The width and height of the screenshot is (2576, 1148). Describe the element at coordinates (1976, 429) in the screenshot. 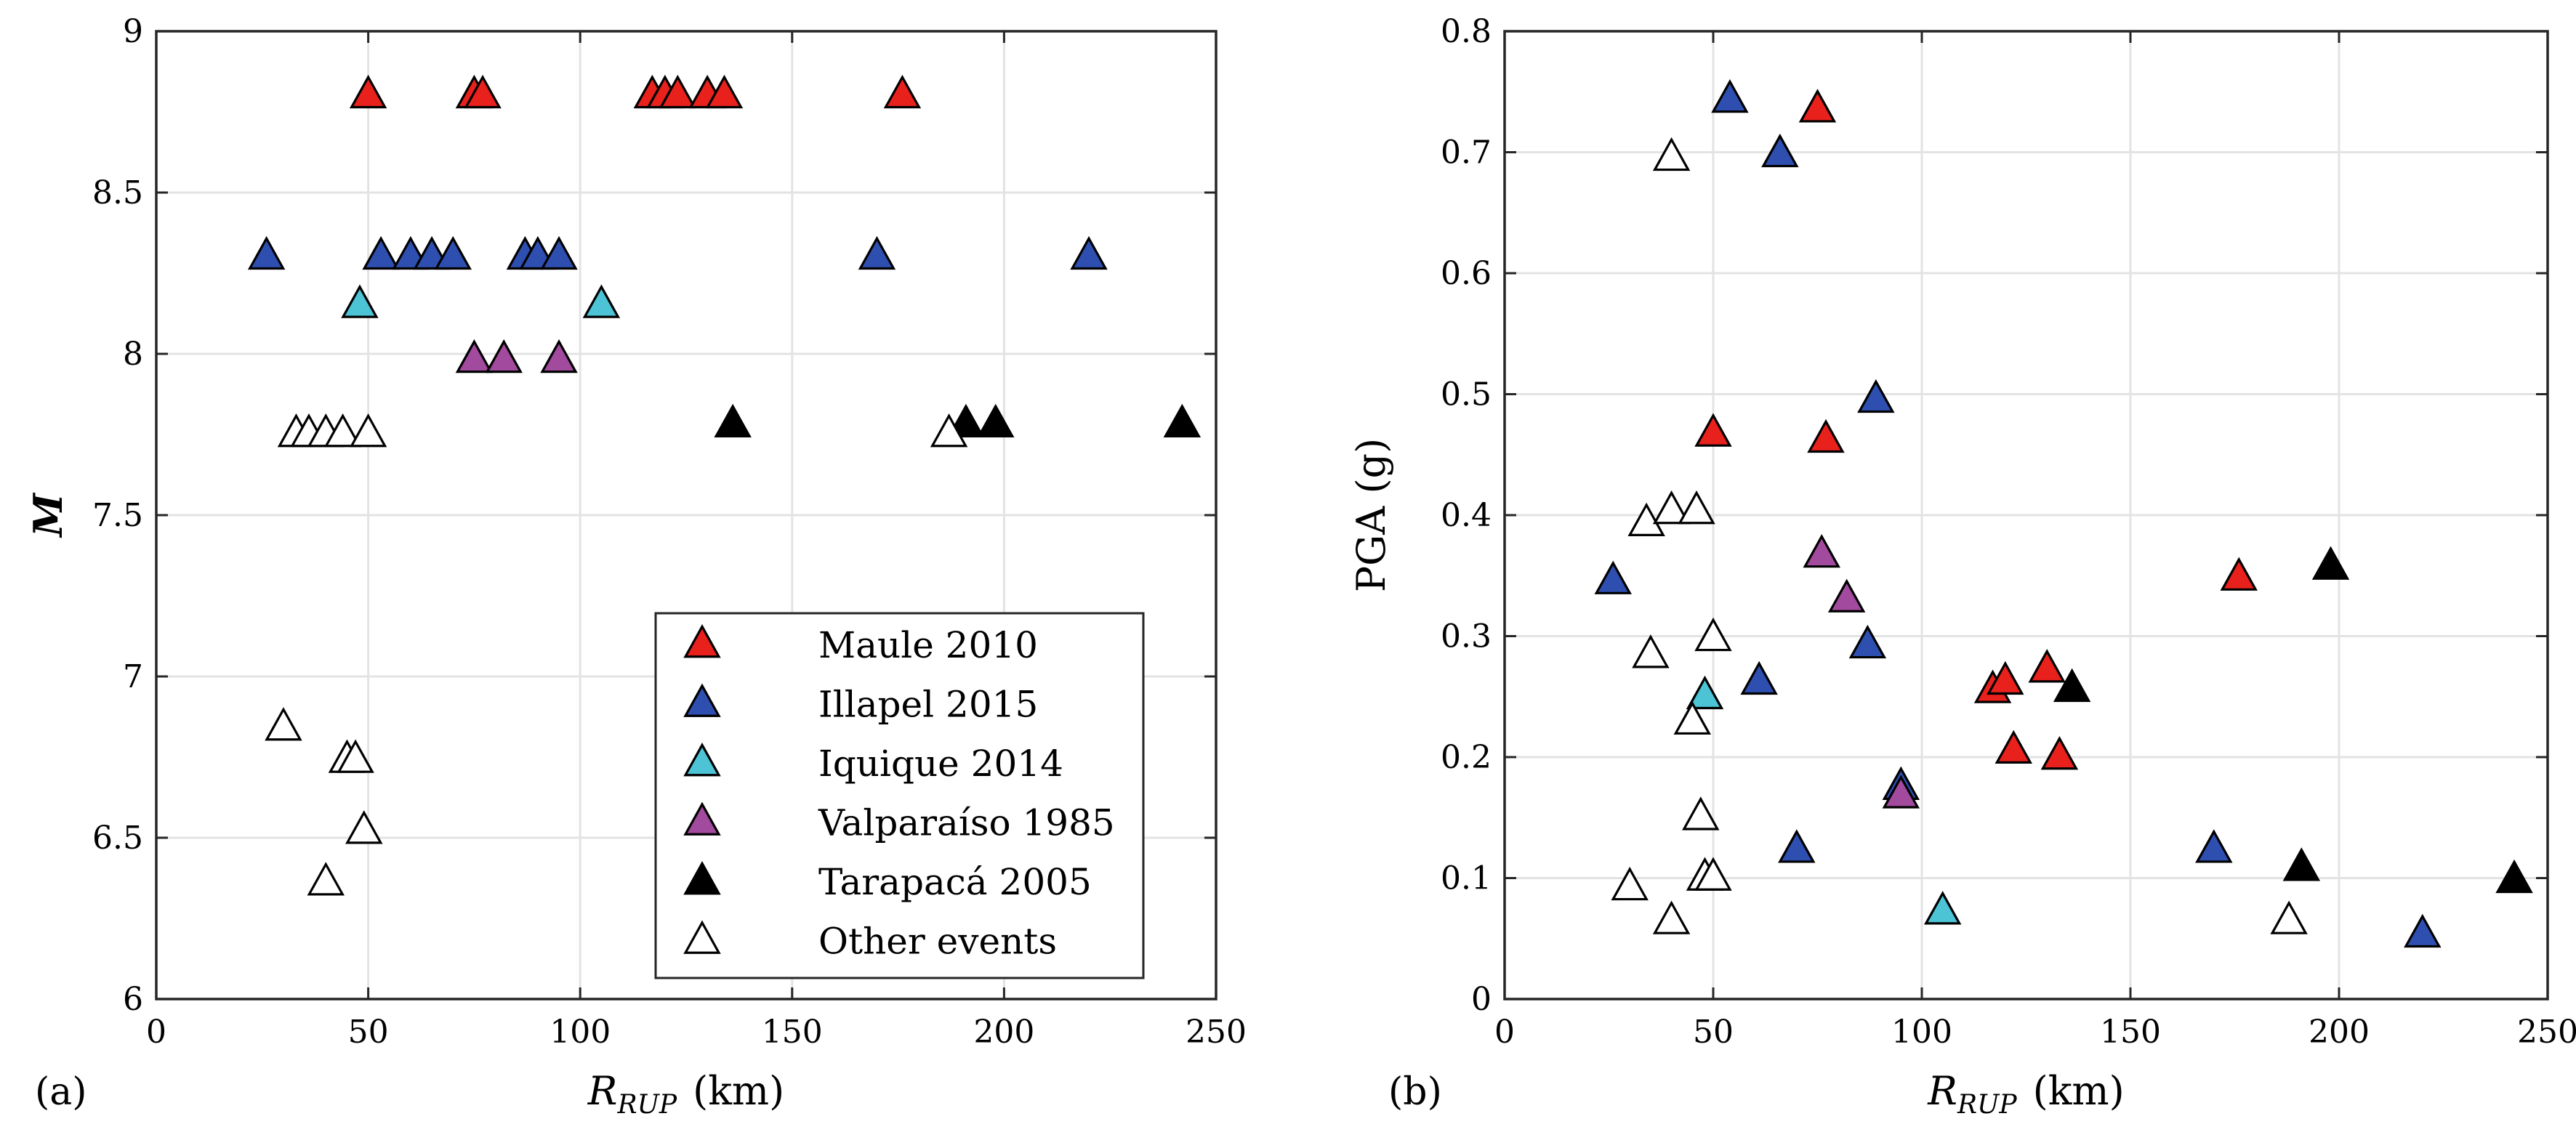

I see `series-maule-2010` at that location.